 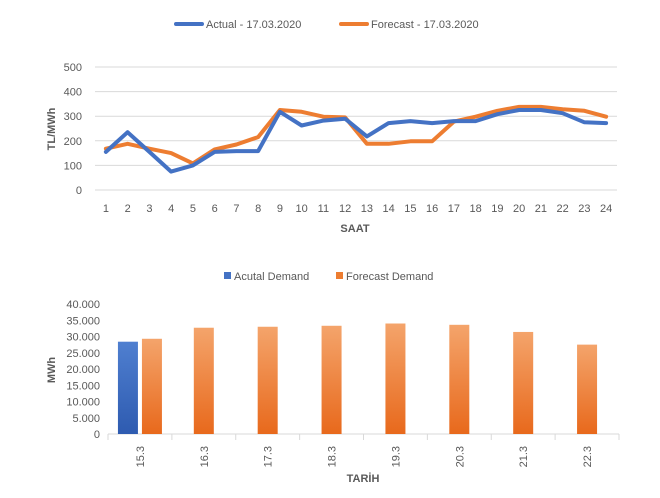 I want to click on line-chart-x-tick-label: 18, so click(x=476, y=209).